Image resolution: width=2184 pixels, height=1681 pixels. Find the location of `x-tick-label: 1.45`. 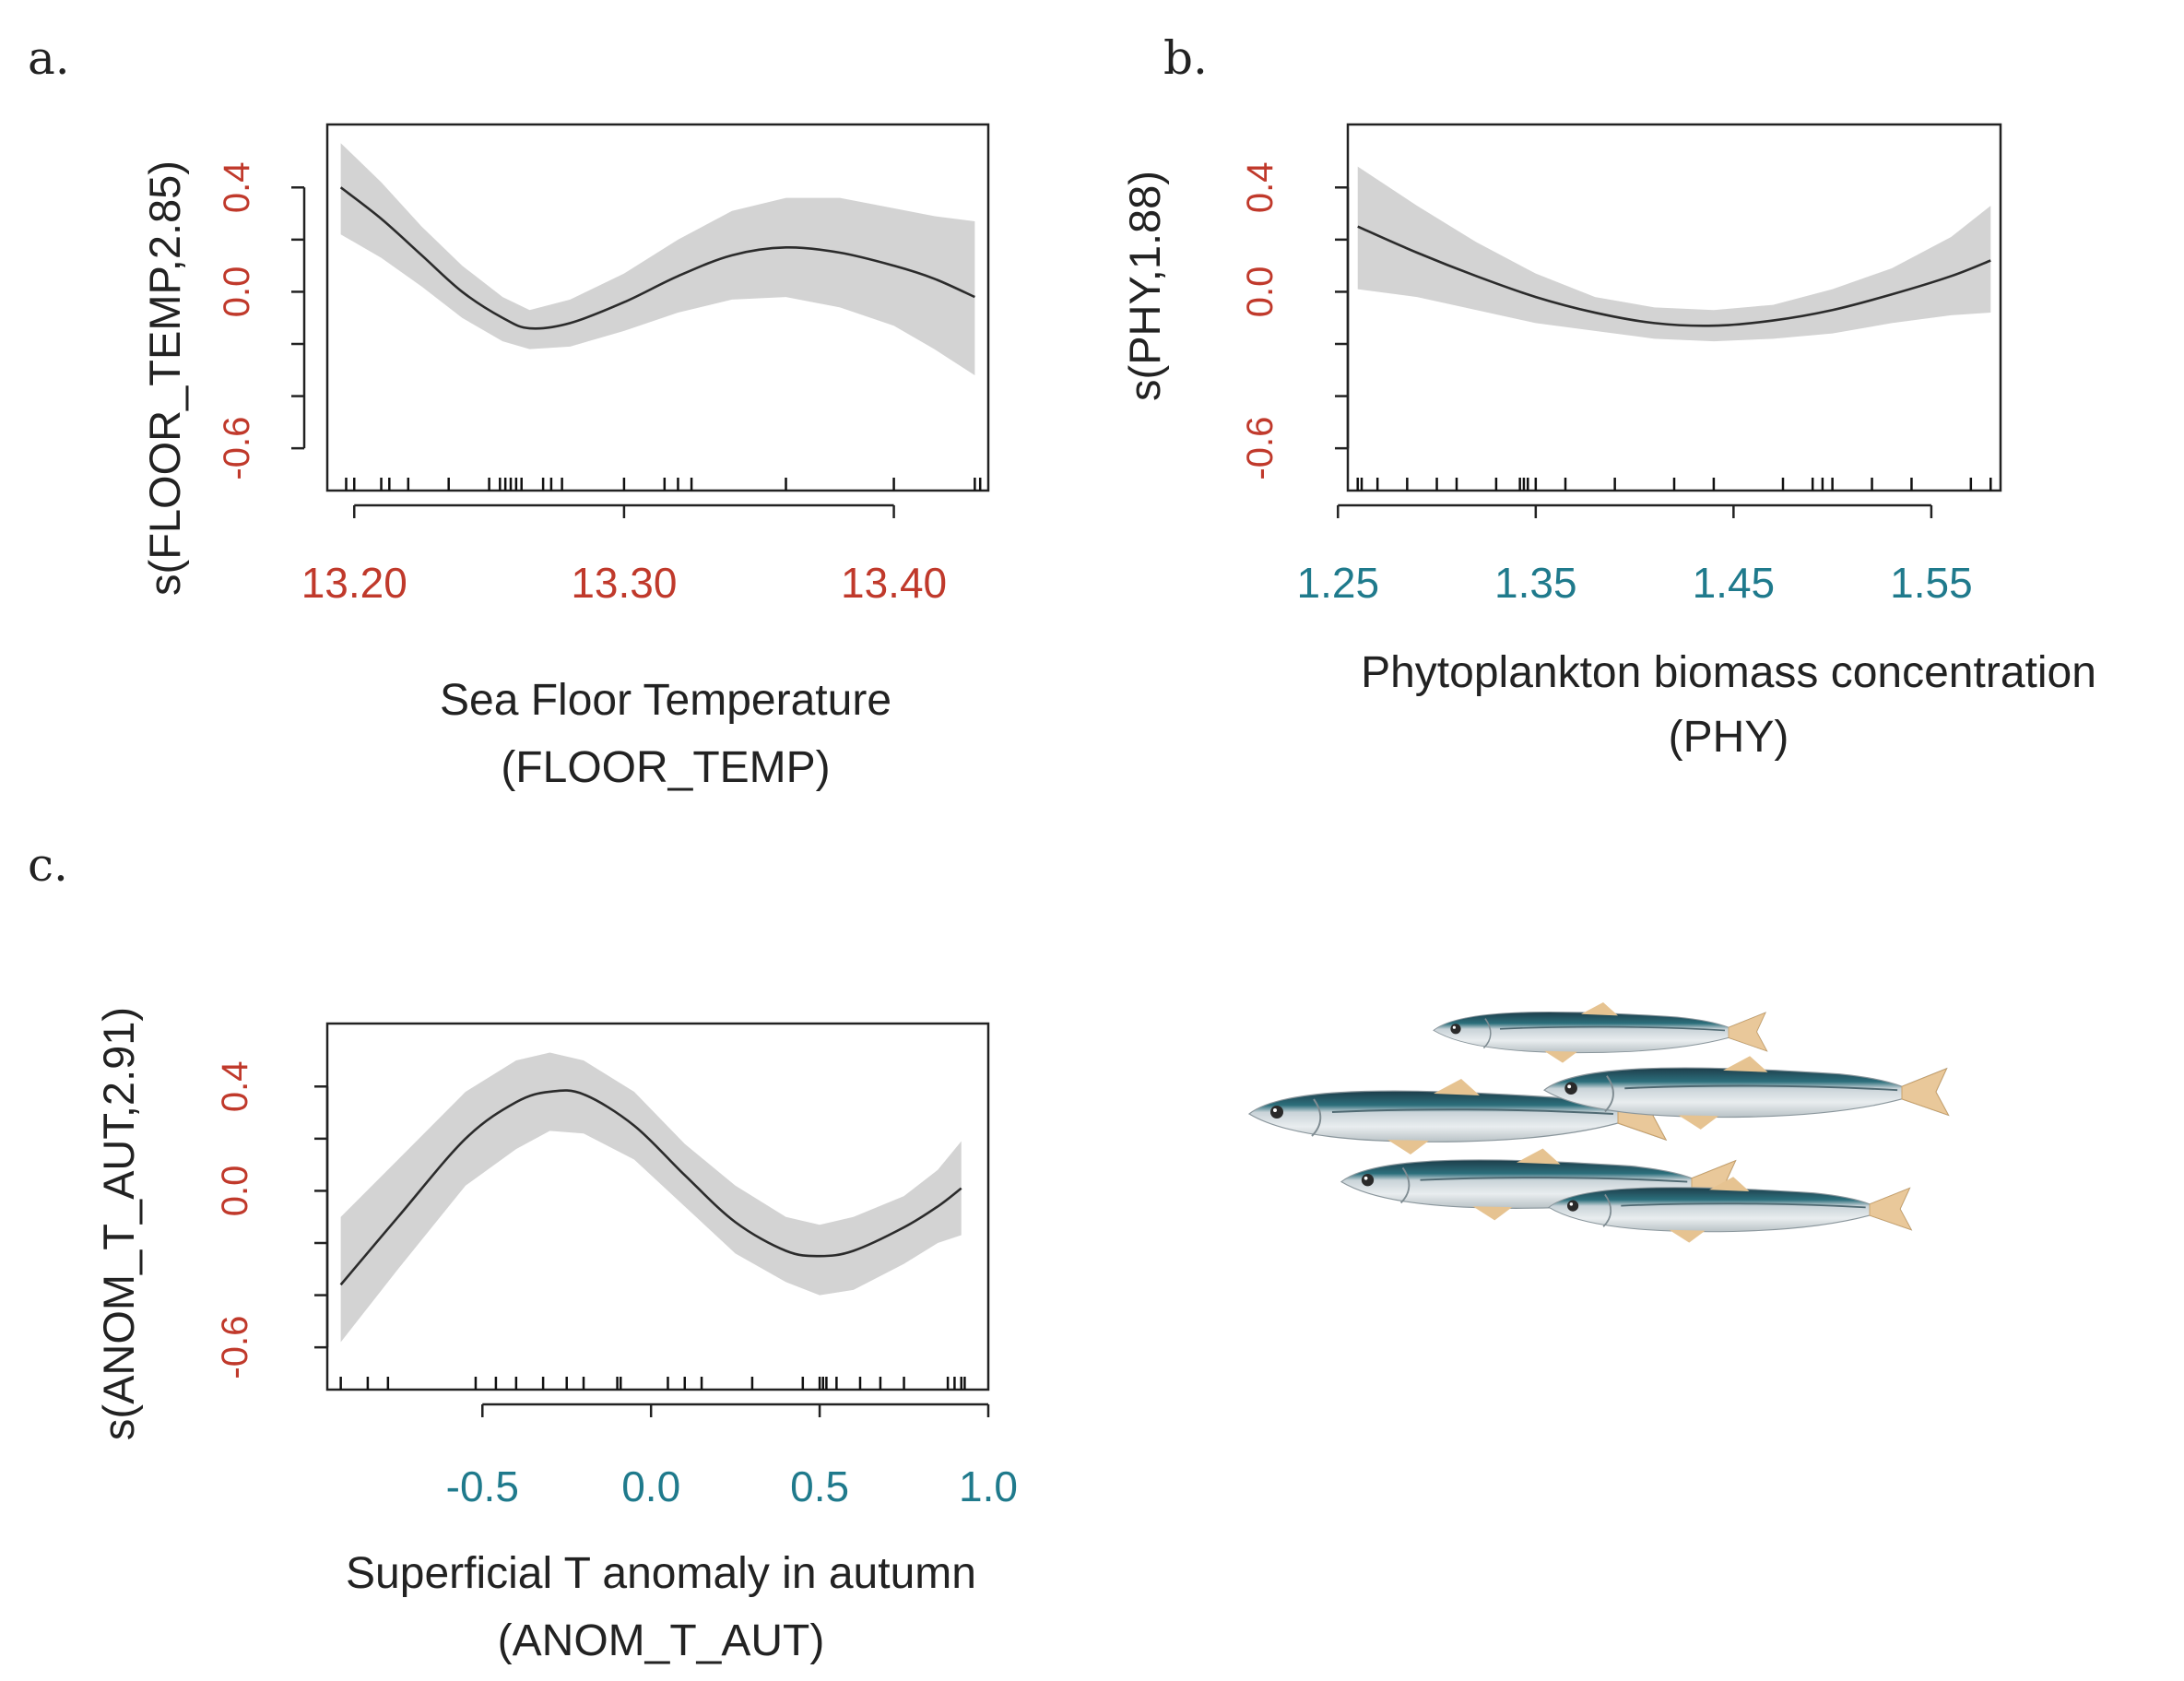

x-tick-label: 1.45 is located at coordinates (1734, 583).